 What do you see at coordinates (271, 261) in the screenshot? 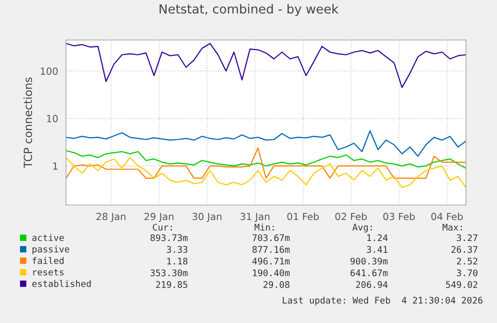
I see `text: 496.71m` at bounding box center [271, 261].